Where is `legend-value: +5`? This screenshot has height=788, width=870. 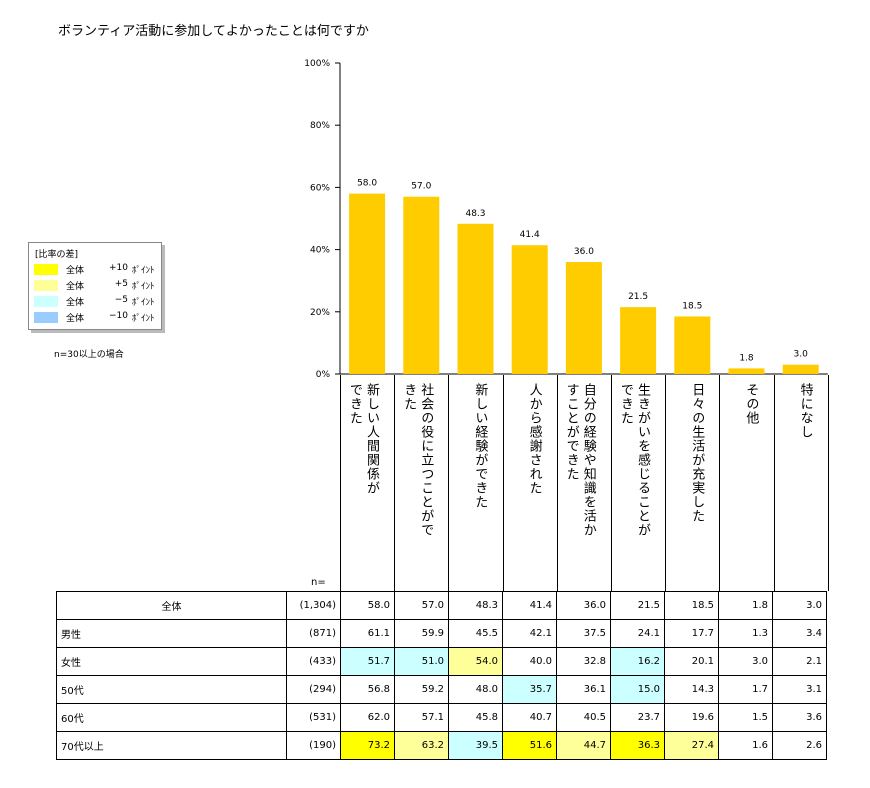
legend-value: +5 is located at coordinates (121, 284).